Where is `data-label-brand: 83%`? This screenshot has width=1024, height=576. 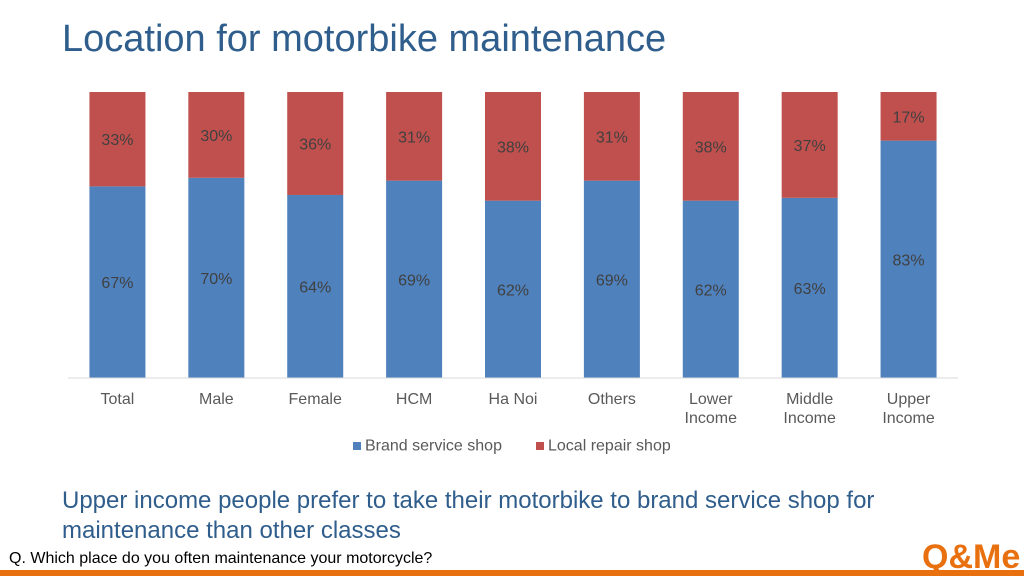
data-label-brand: 83% is located at coordinates (909, 260).